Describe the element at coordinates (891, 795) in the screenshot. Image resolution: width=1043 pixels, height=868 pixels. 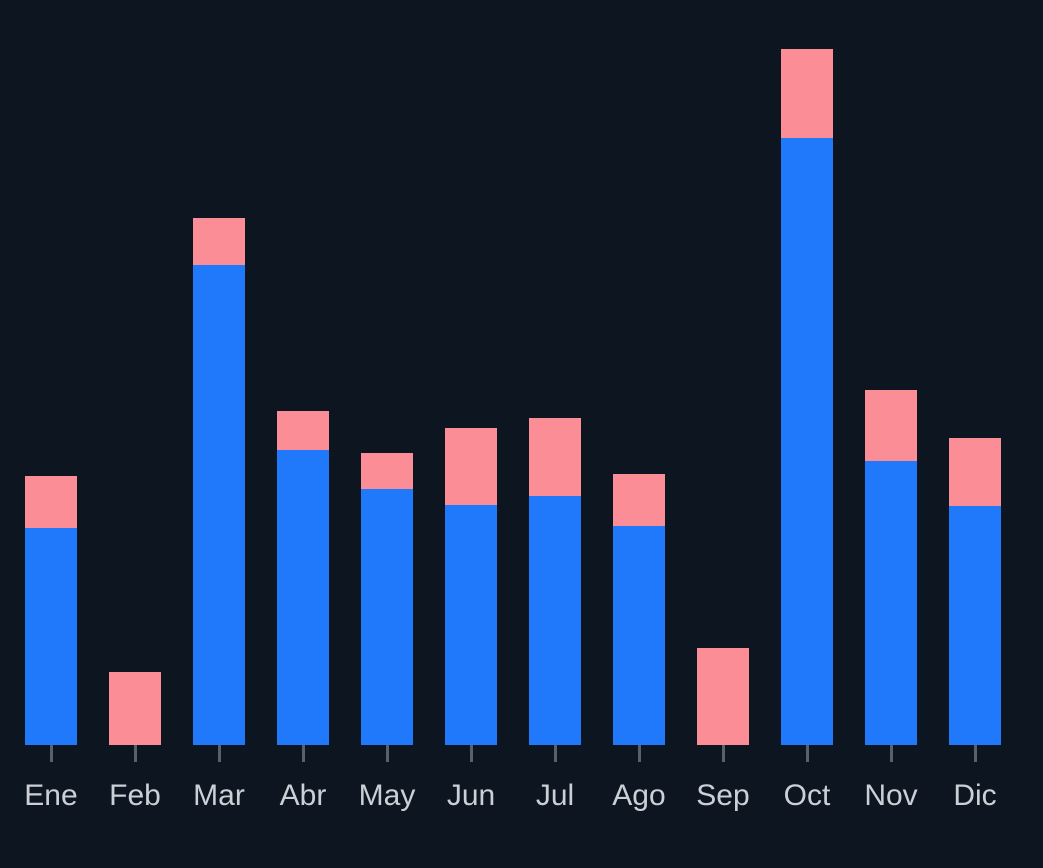
I see `x-axis-label-nov: Nov` at that location.